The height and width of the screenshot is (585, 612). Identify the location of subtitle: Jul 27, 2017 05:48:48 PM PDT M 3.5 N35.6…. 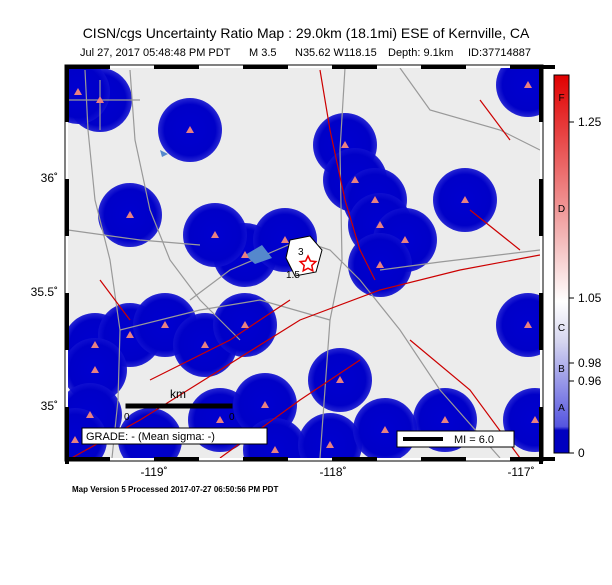
(305, 53).